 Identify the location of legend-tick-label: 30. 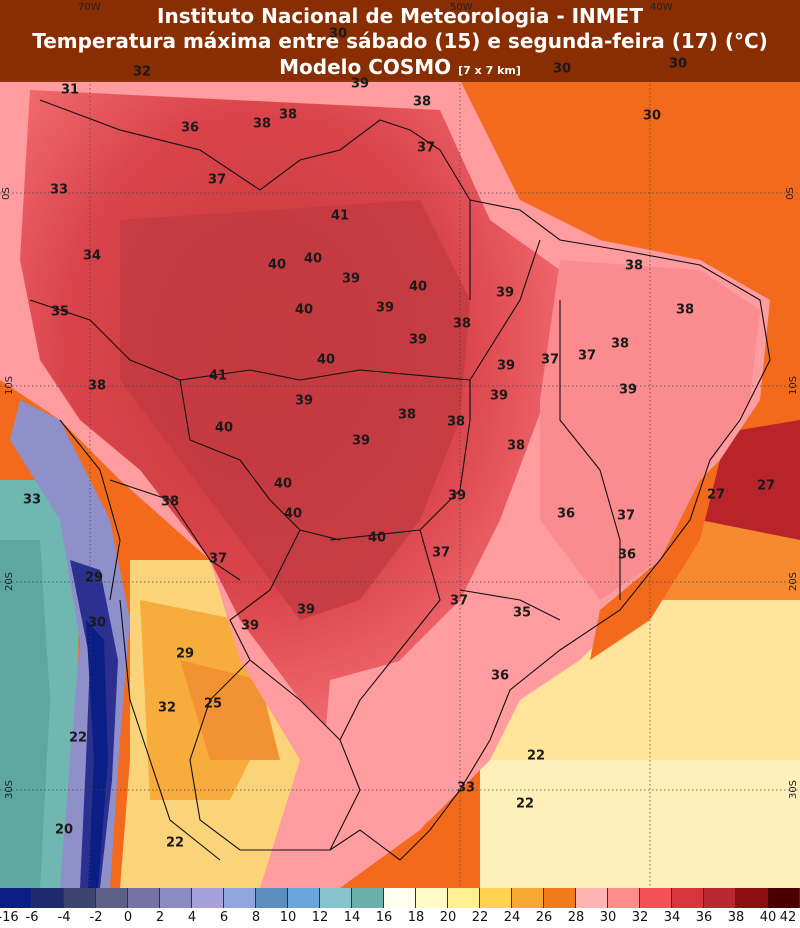
(608, 917).